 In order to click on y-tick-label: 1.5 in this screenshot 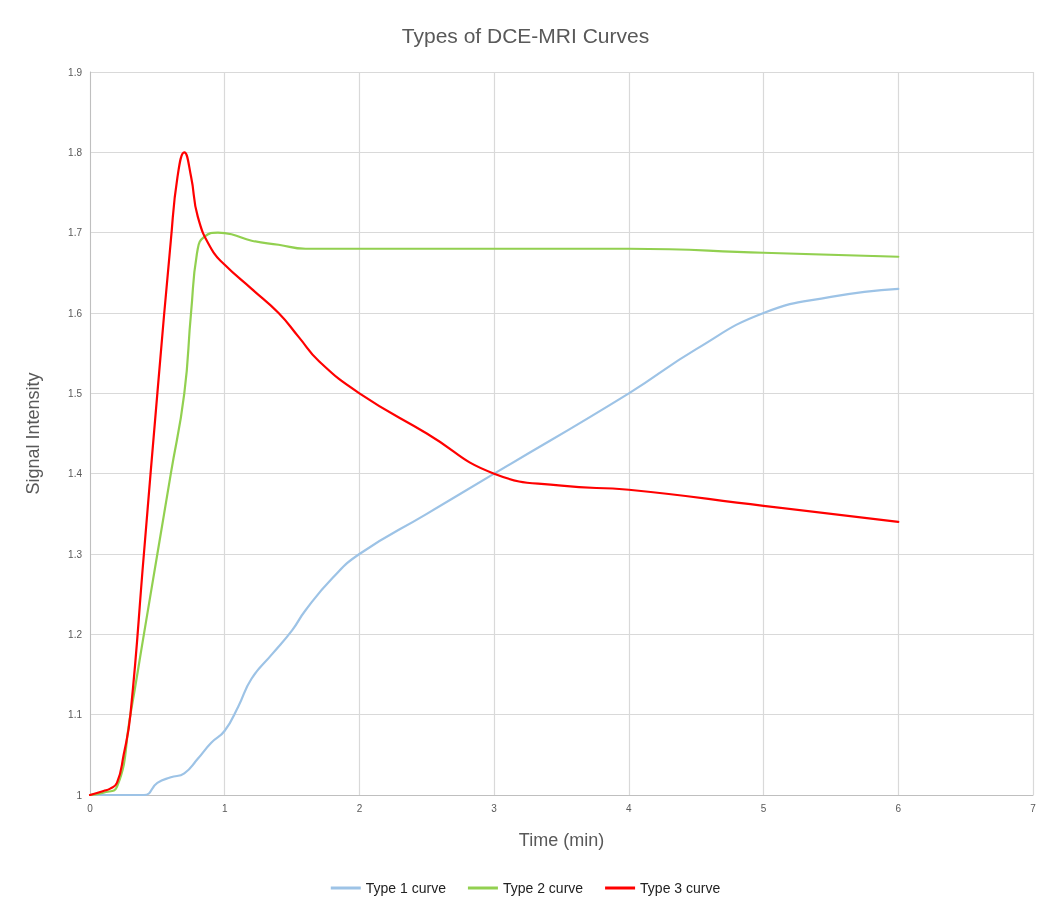, I will do `click(75, 393)`.